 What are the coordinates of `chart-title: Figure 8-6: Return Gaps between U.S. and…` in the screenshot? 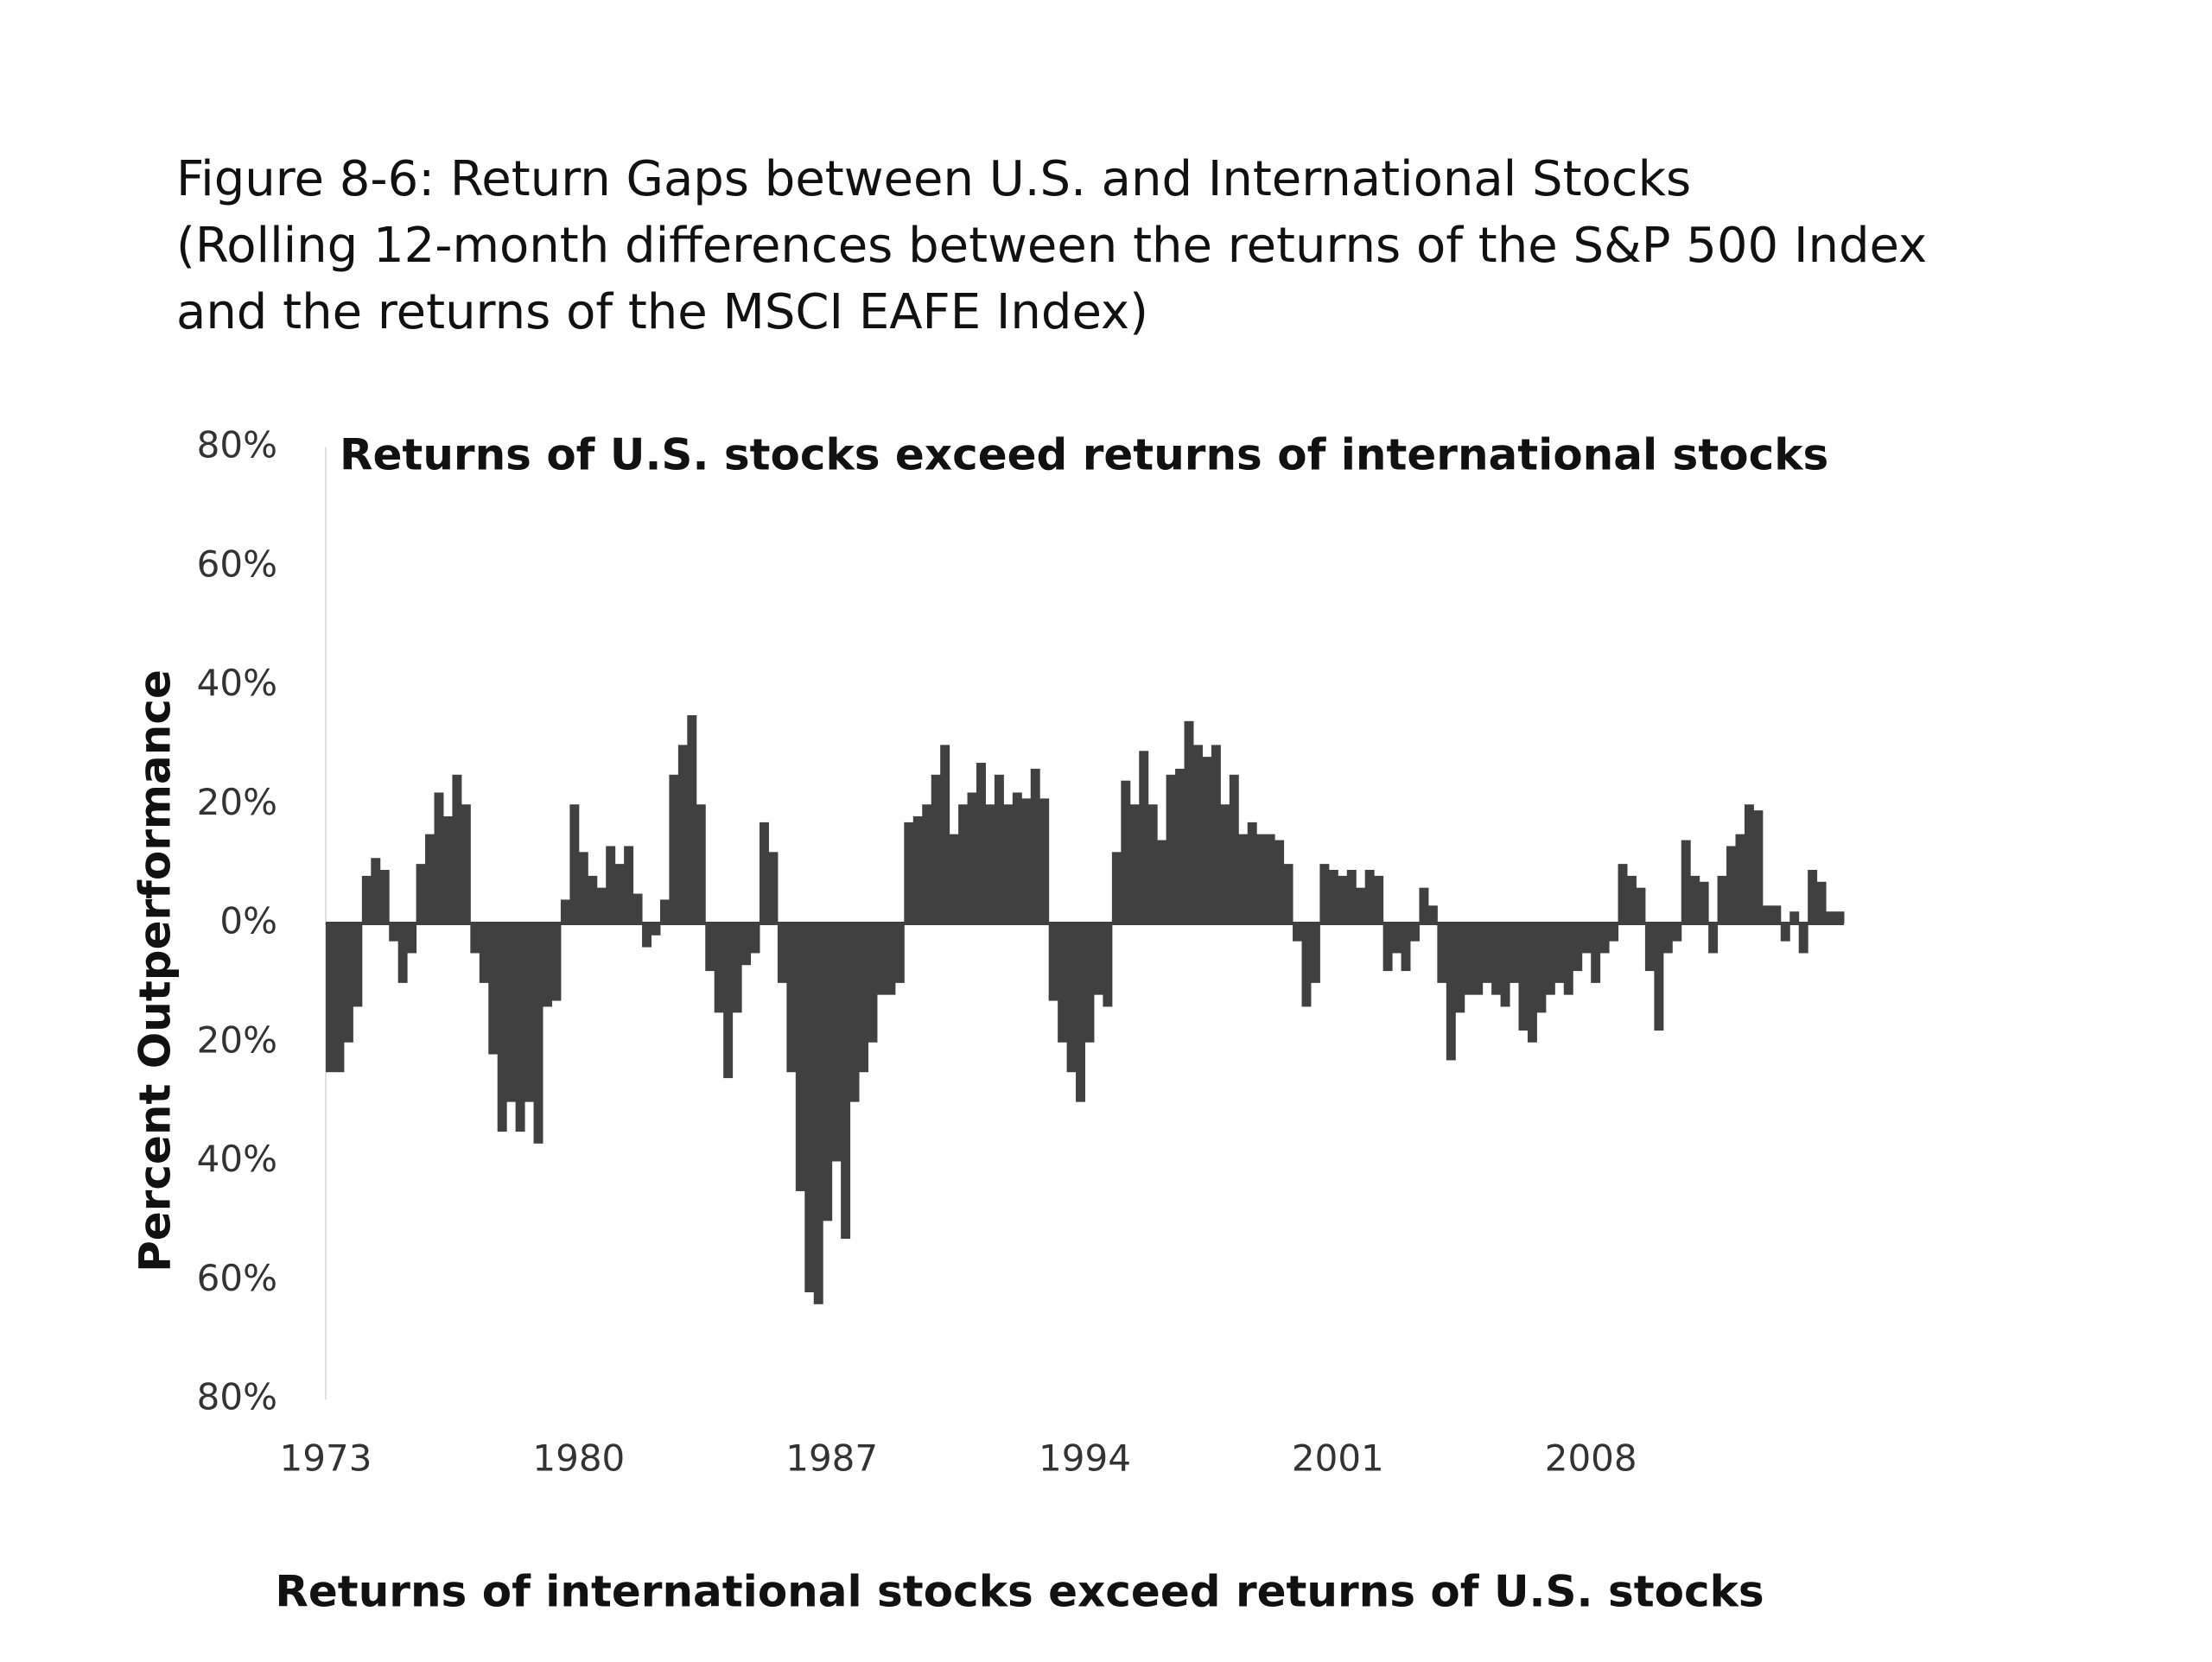 It's located at (933, 179).